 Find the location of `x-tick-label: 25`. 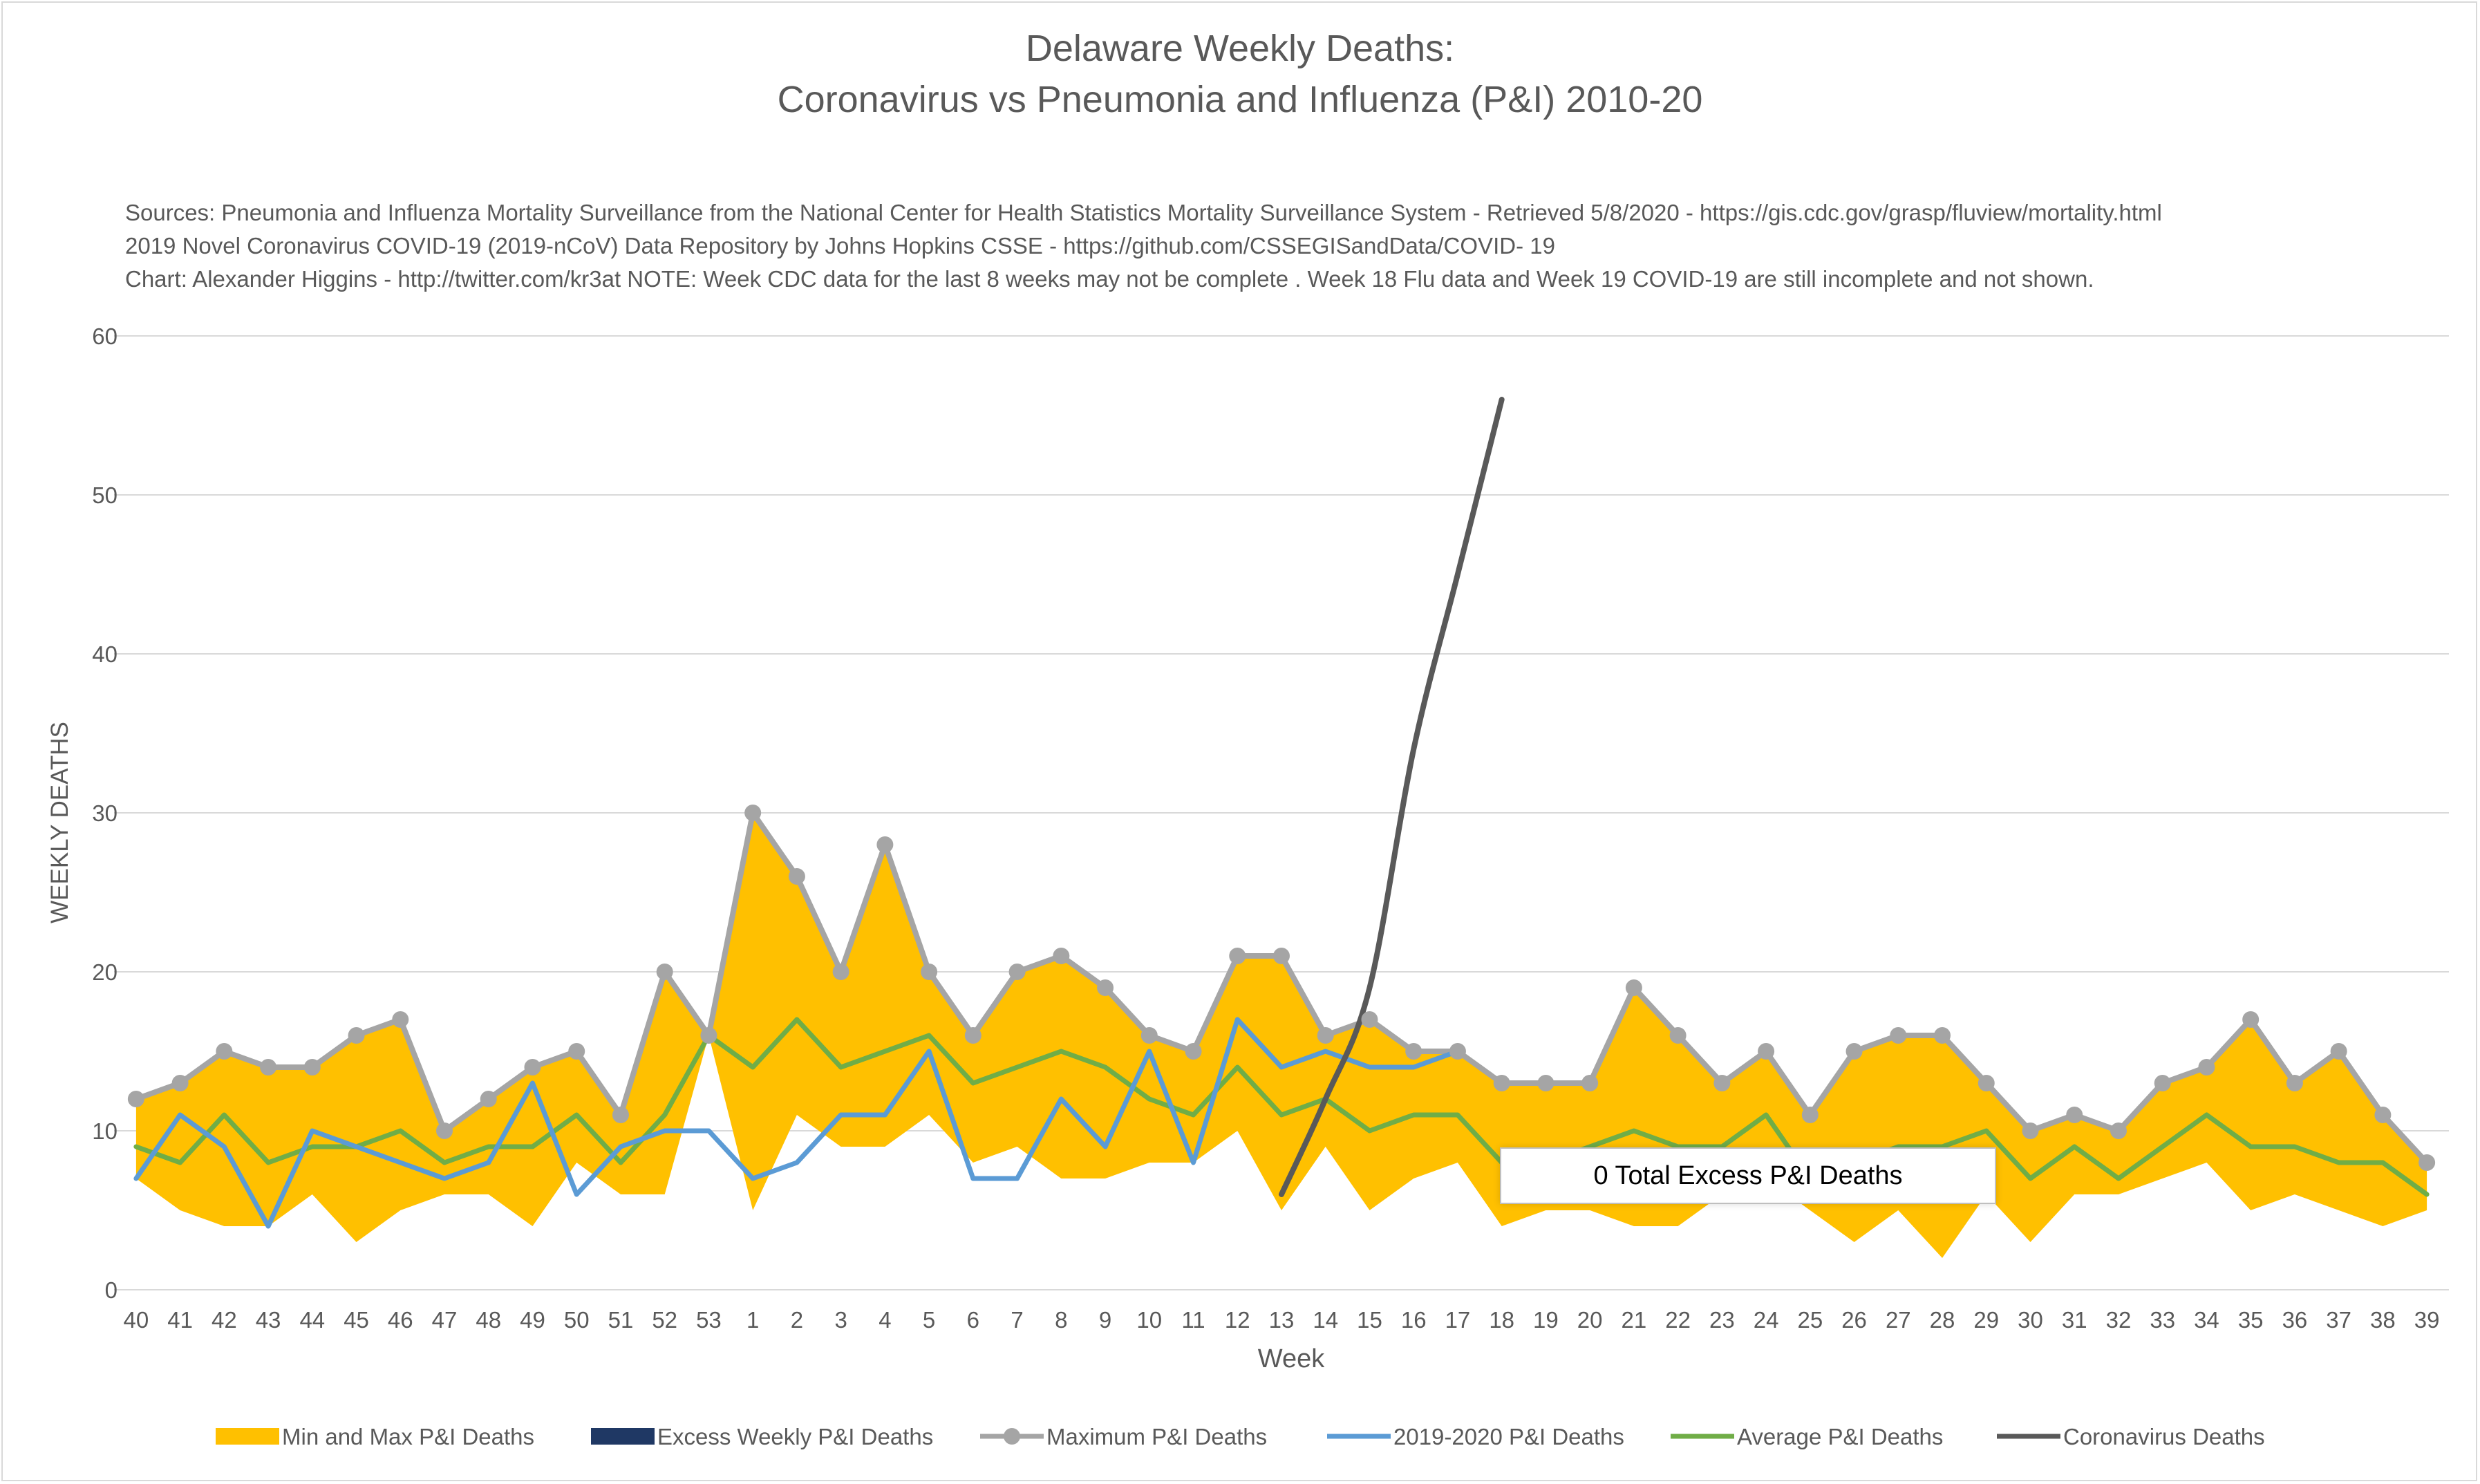

x-tick-label: 25 is located at coordinates (1810, 1320).